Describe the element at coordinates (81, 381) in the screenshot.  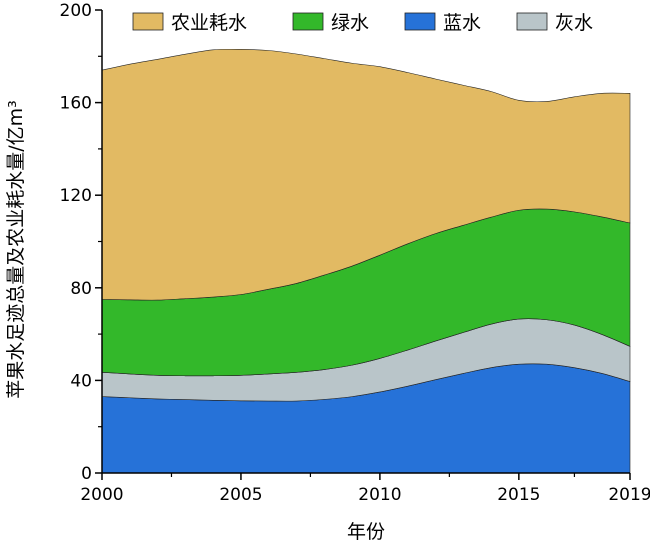
I see `y-tick-label-40: 40` at that location.